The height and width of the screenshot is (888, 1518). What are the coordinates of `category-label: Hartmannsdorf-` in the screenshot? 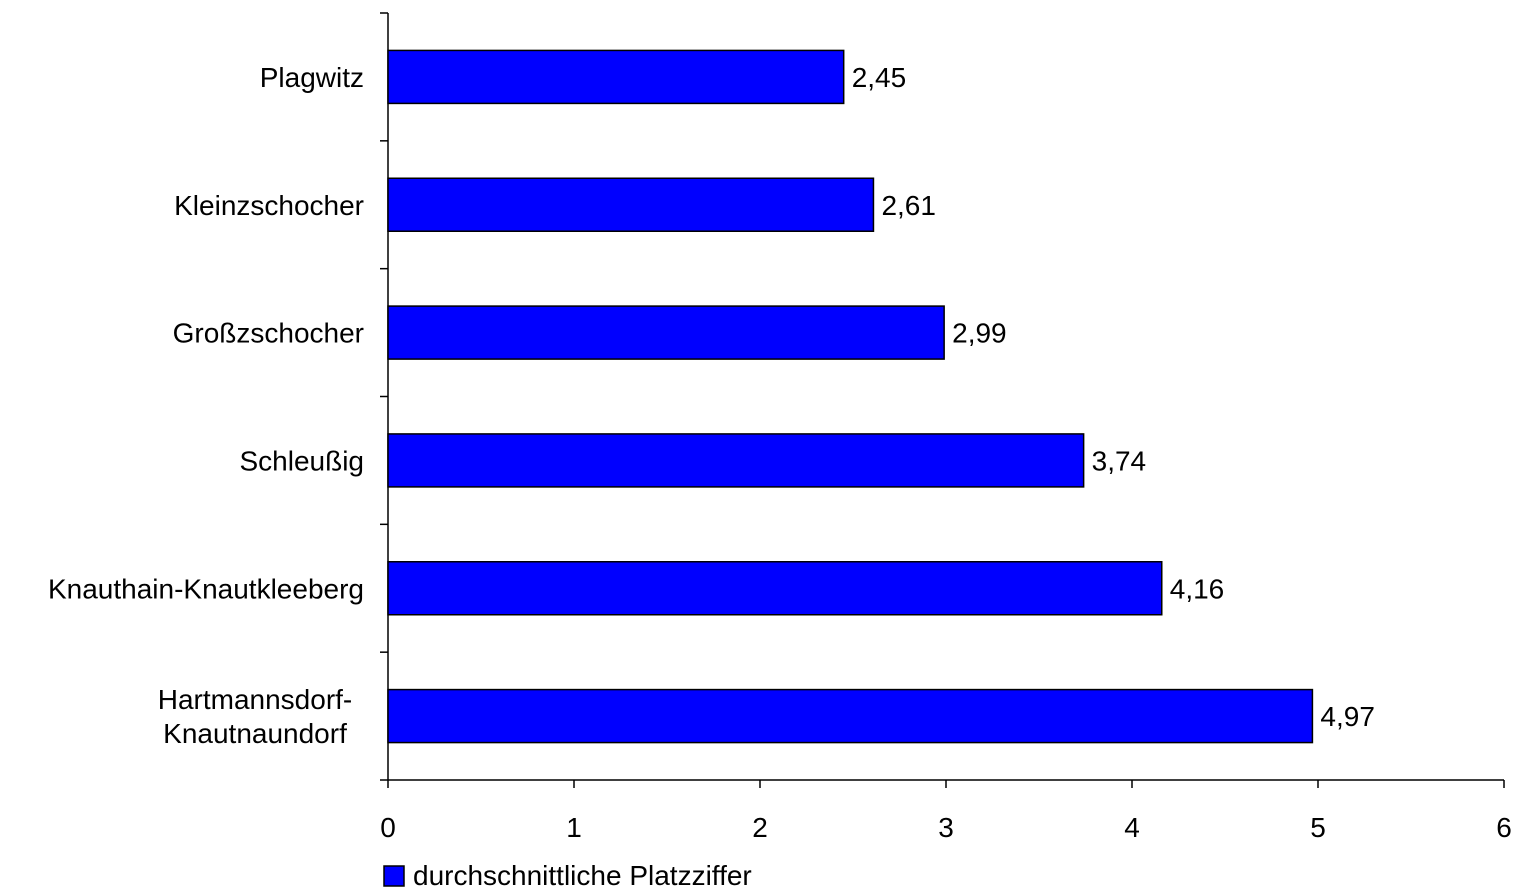 It's located at (255, 699).